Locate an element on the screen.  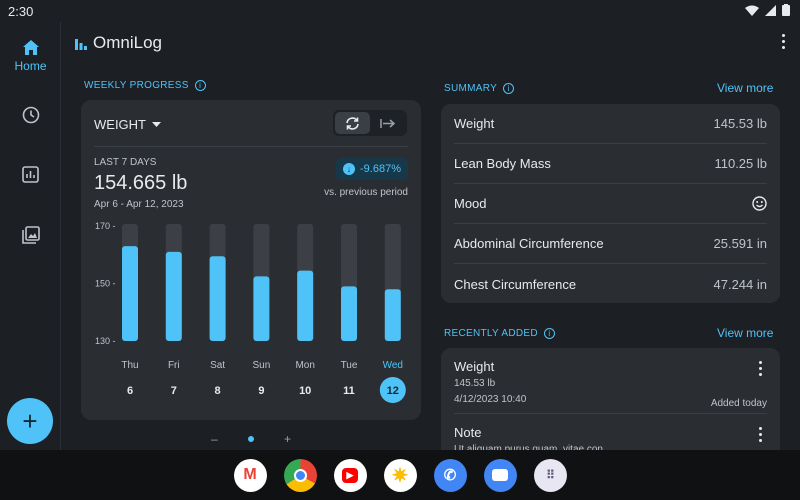
x-tick-label: Wed is located at coordinates (393, 365).